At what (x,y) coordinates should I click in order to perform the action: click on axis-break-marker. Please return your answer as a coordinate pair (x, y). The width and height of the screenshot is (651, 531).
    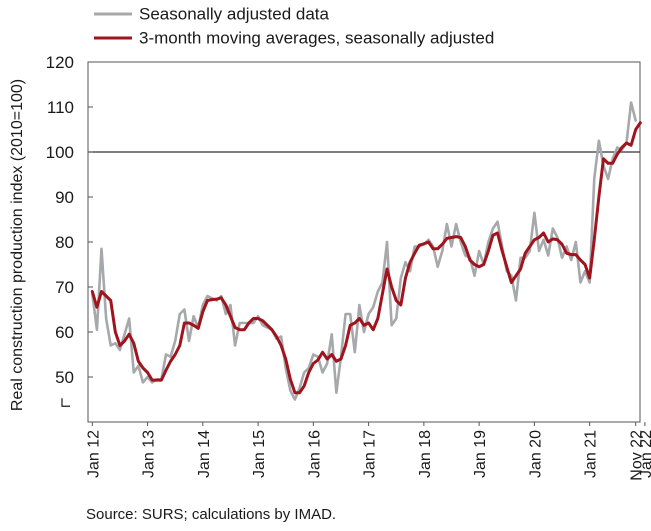
    Looking at the image, I should click on (65, 402).